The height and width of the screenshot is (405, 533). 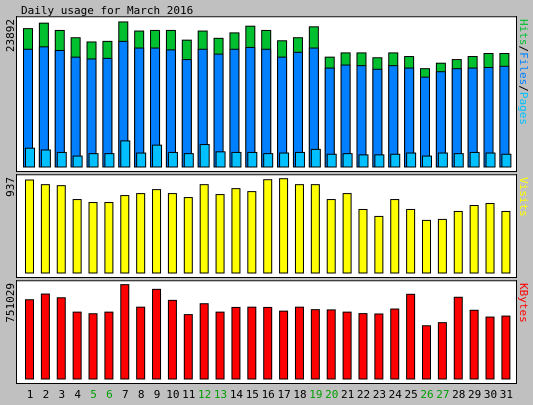 What do you see at coordinates (523, 197) in the screenshot?
I see `legend-visits: Visits` at bounding box center [523, 197].